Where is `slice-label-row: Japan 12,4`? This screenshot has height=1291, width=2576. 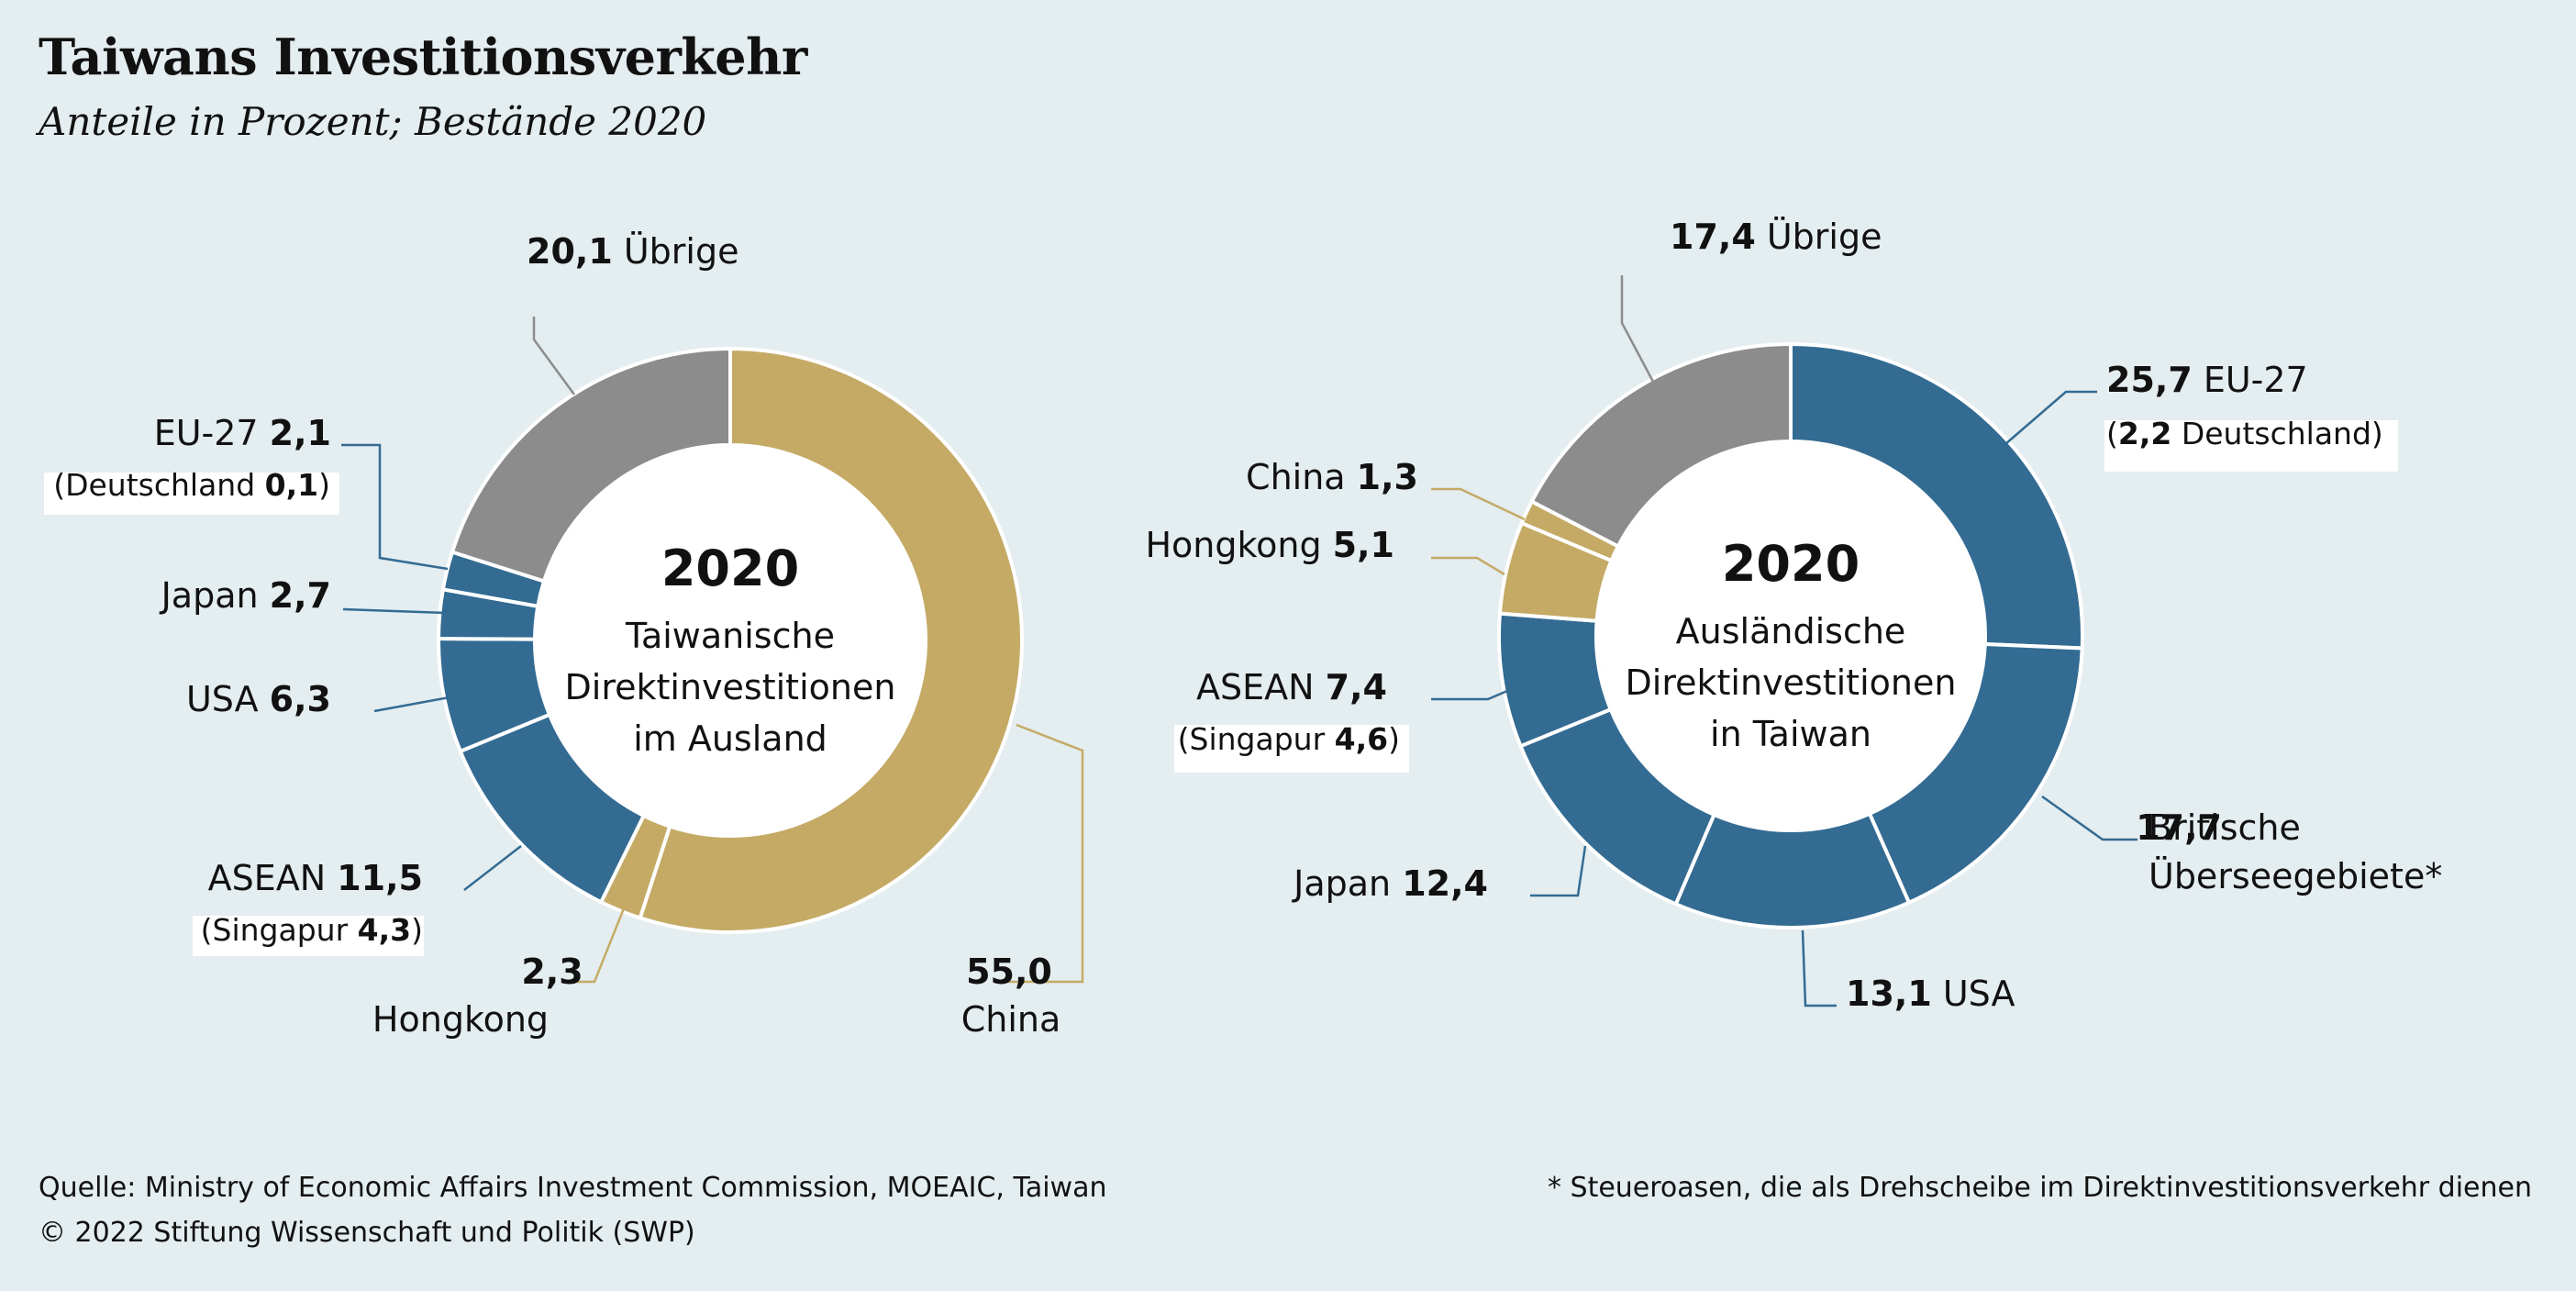
slice-label-row: Japan 12,4 is located at coordinates (1390, 883).